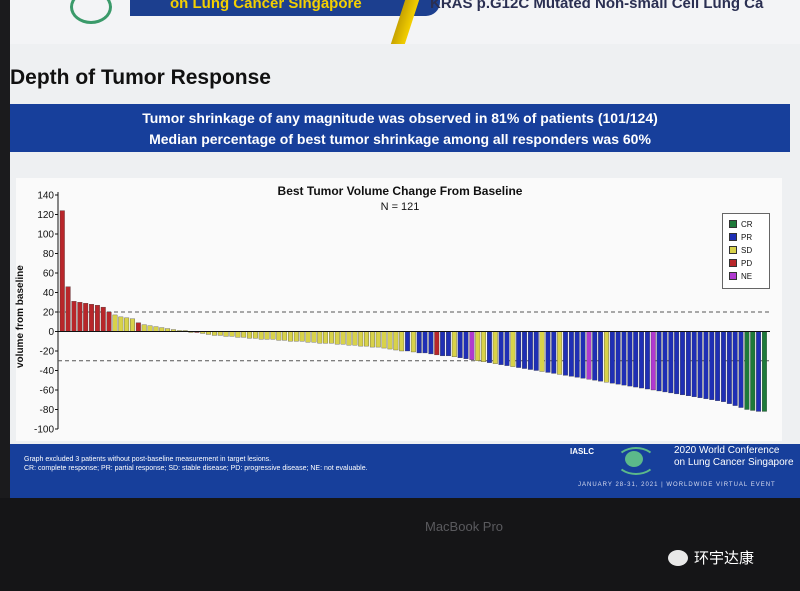 The width and height of the screenshot is (800, 591). I want to click on watermark-text: 环宇达康, so click(724, 558).